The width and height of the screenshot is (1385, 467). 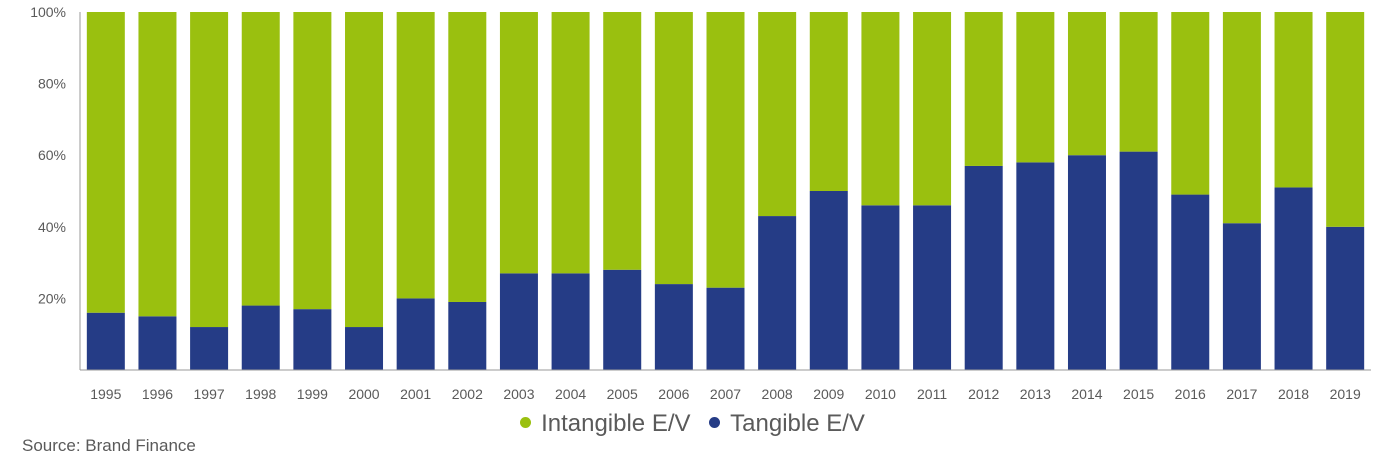 What do you see at coordinates (260, 159) in the screenshot?
I see `bar-intangible-1998` at bounding box center [260, 159].